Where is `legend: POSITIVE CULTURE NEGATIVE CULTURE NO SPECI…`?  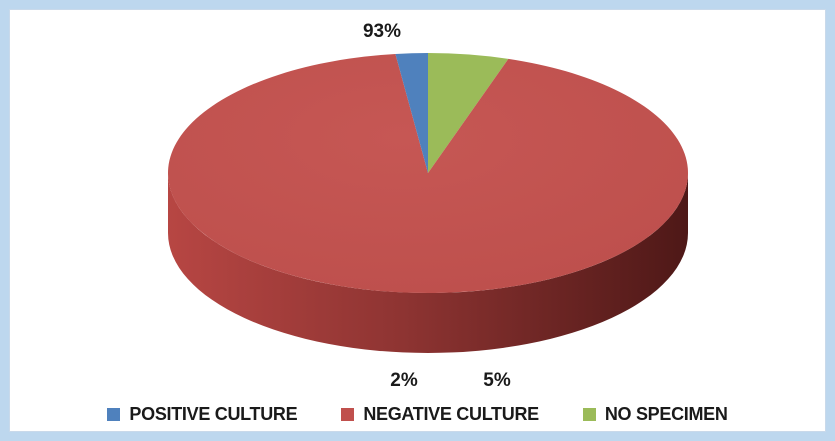
legend: POSITIVE CULTURE NEGATIVE CULTURE NO SPECI… is located at coordinates (417, 414).